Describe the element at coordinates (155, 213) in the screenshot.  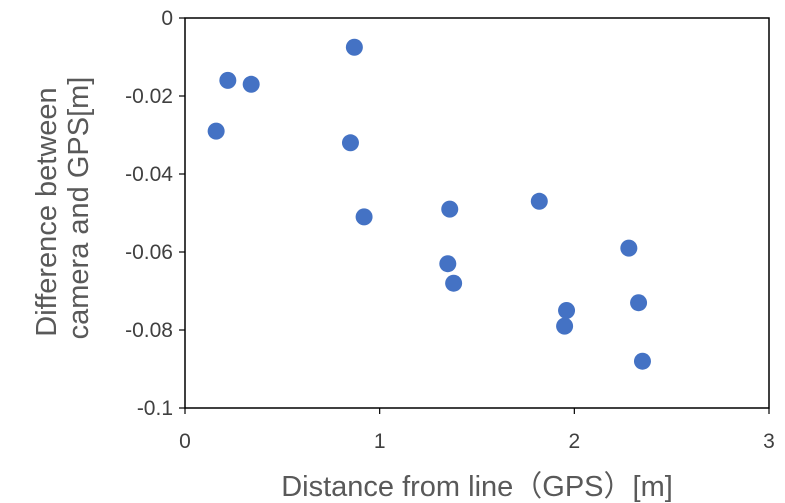
I see `y-axis-ticks: 0 -0.02 -0.04 -0.06 -0.08 -0.1` at that location.